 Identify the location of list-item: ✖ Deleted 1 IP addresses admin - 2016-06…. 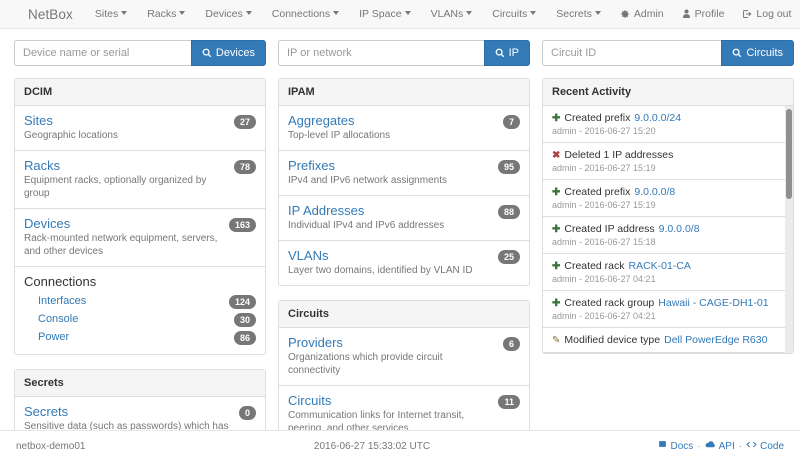
(668, 161).